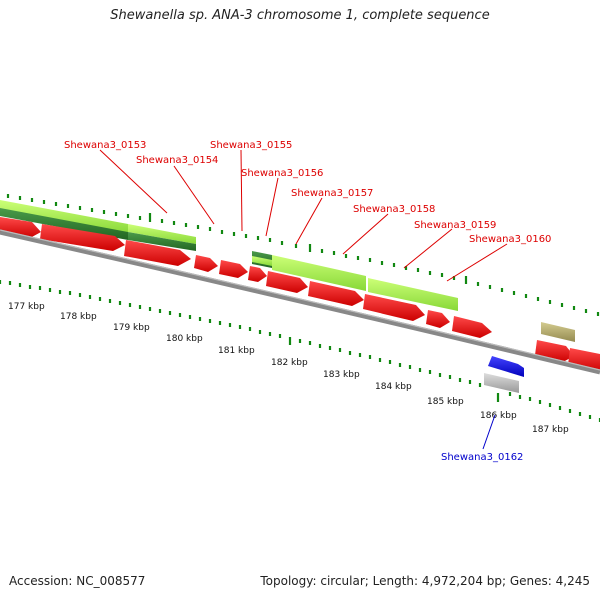 This screenshot has height=600, width=600. Describe the element at coordinates (105, 145) in the screenshot. I see `gene-label-shewana3-0153: Shewana3_0153` at that location.